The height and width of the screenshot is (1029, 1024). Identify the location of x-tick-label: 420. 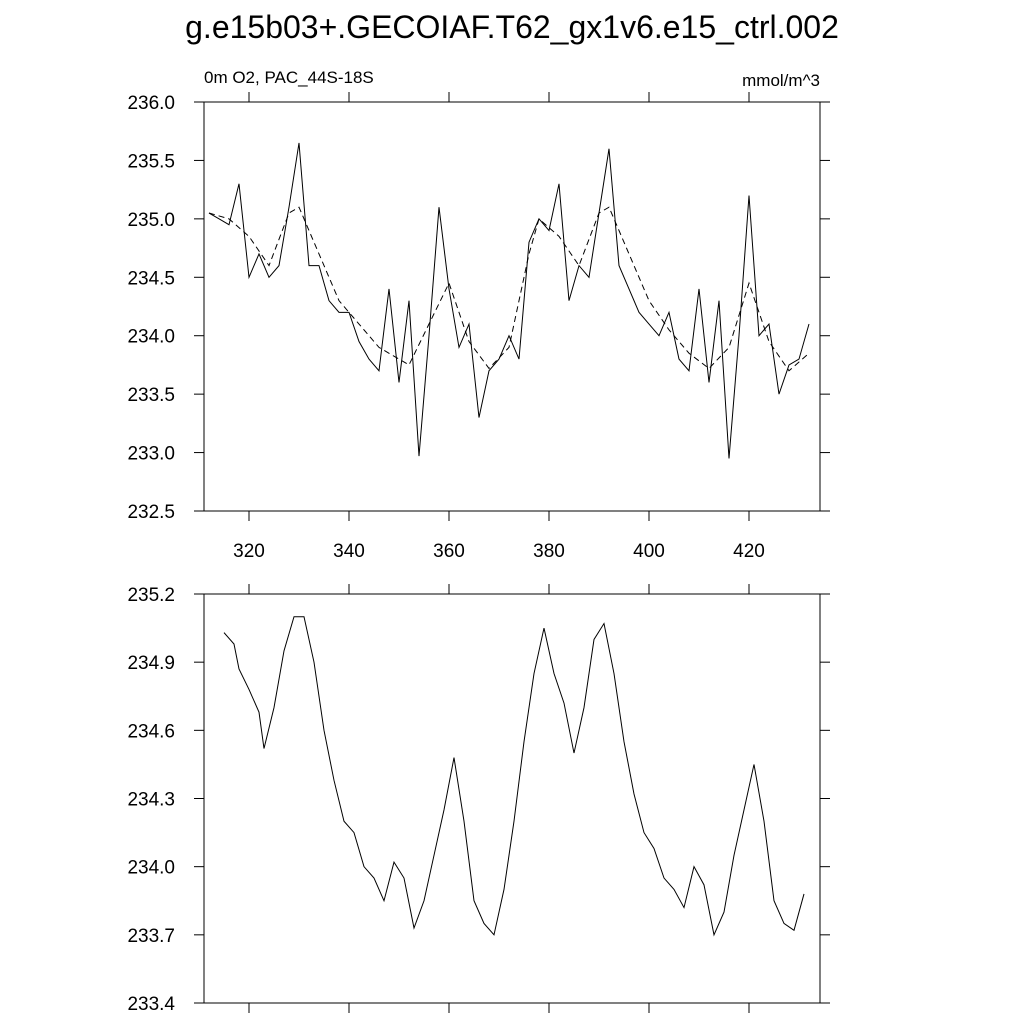
(749, 551).